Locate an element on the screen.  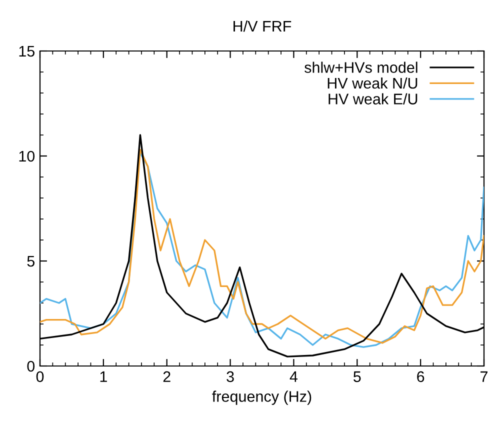
x-tick-label: 4 is located at coordinates (294, 376).